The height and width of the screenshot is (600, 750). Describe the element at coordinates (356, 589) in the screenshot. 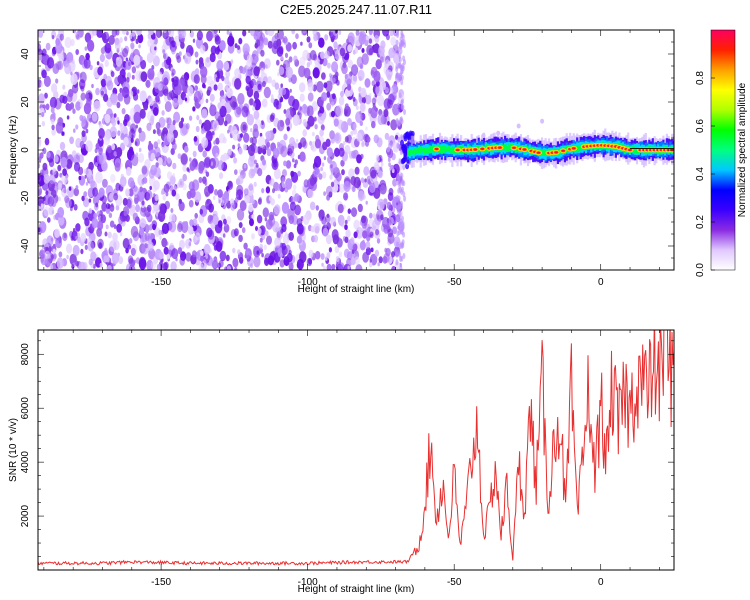

I see `snr-x-label: Height of straight line (km)` at that location.